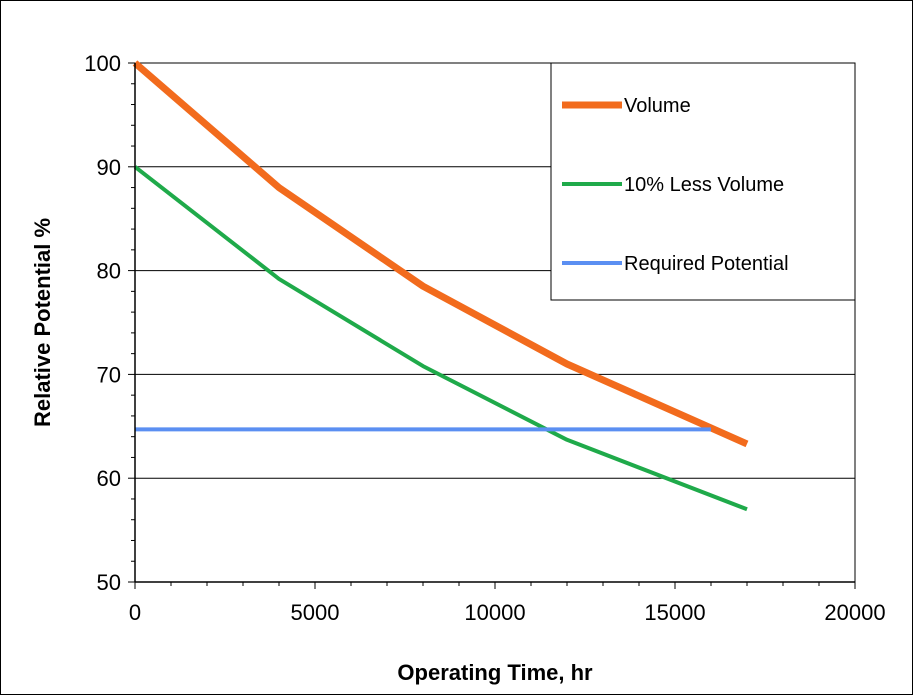 This screenshot has width=913, height=695. I want to click on legend-label: Required Potential, so click(706, 264).